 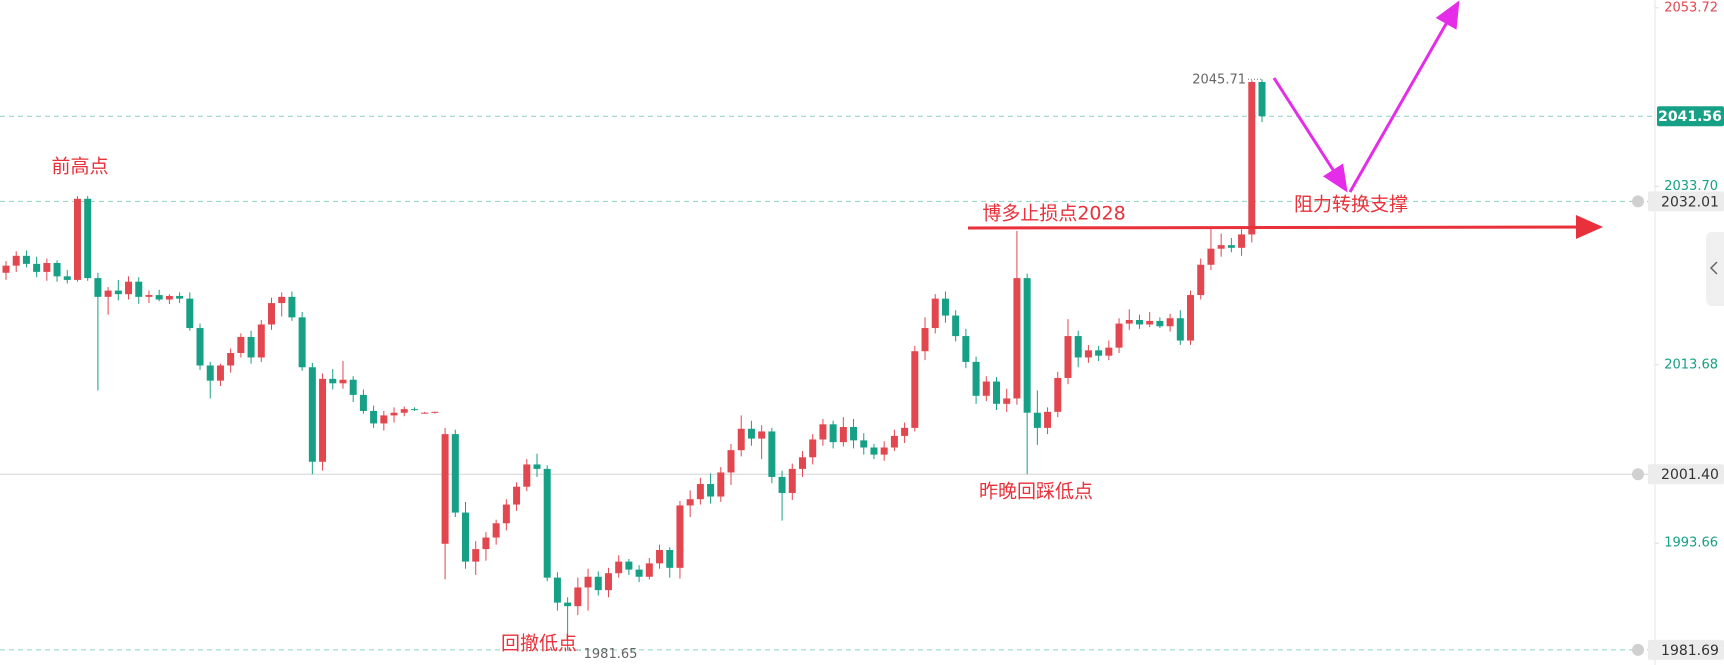 What do you see at coordinates (1219, 80) in the screenshot?
I see `high-label: 2045.71` at bounding box center [1219, 80].